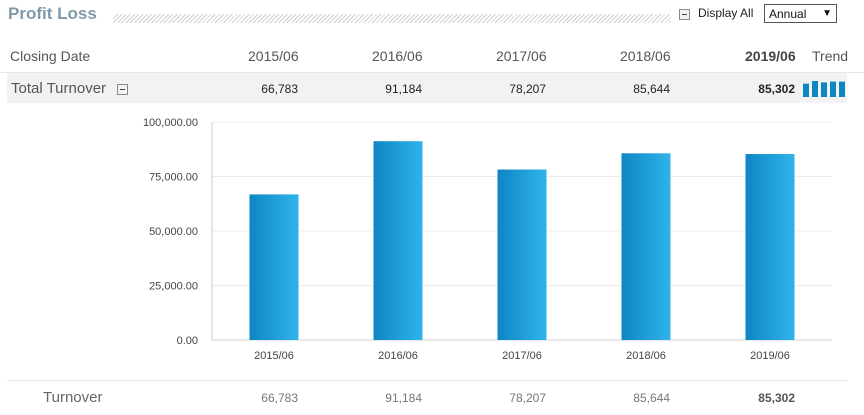 This screenshot has height=415, width=864. I want to click on period-select: Annual ▼, so click(800, 13).